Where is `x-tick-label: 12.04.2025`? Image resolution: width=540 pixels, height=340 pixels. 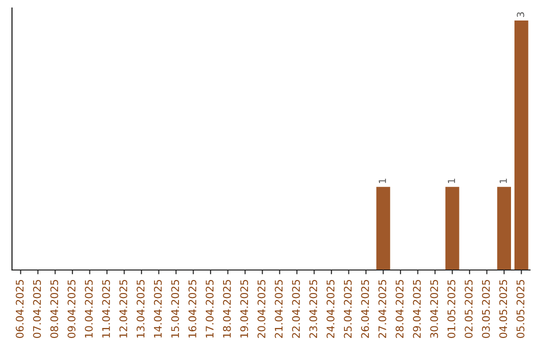 x-tick-label: 12.04.2025 is located at coordinates (123, 309).